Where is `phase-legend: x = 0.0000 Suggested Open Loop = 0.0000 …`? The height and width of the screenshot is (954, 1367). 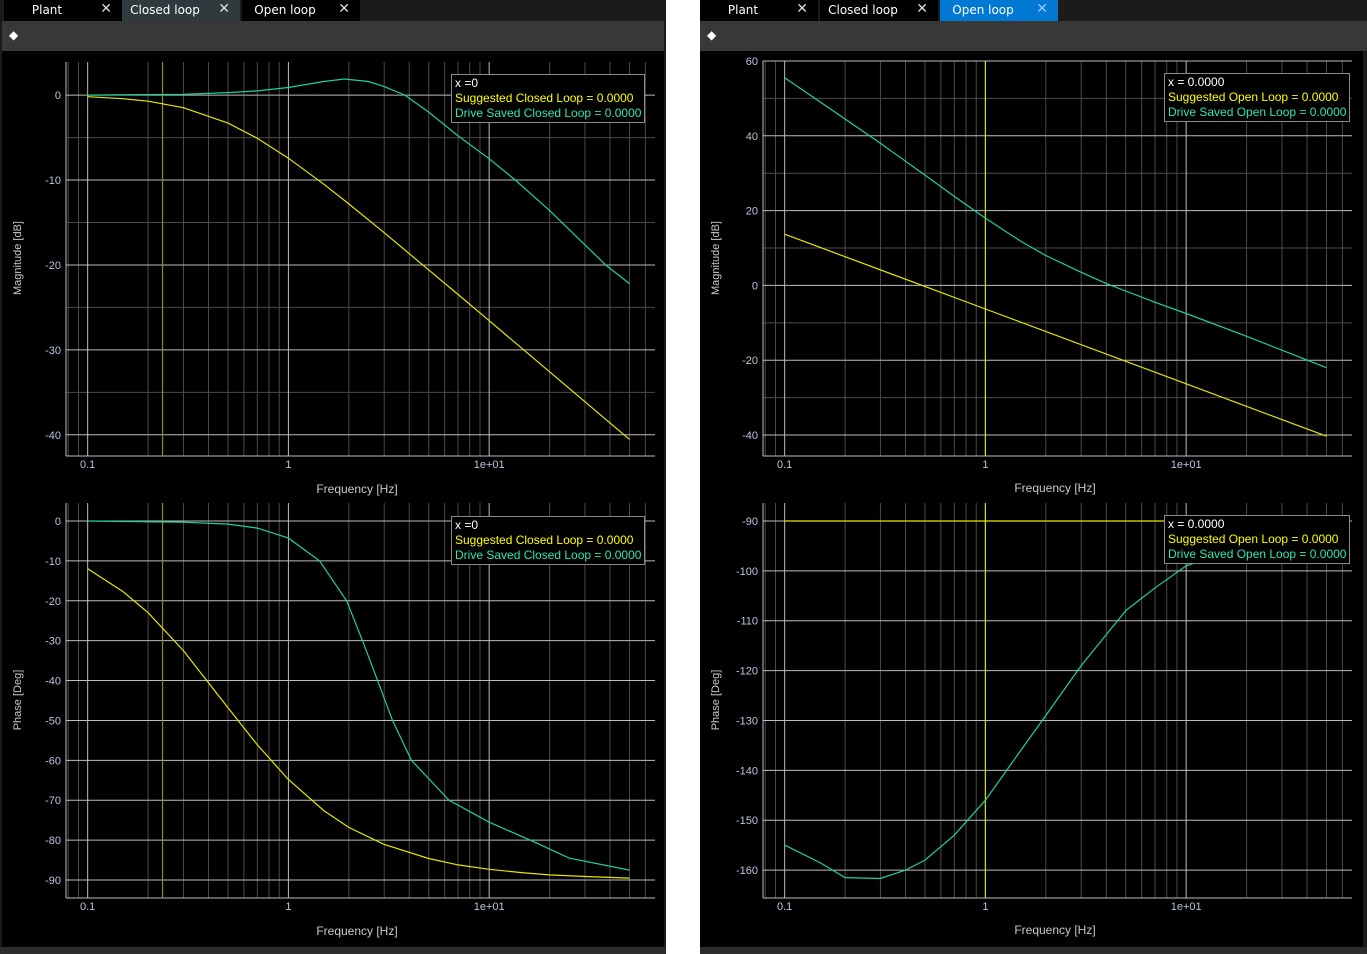 phase-legend: x = 0.0000 Suggested Open Loop = 0.0000 … is located at coordinates (1257, 539).